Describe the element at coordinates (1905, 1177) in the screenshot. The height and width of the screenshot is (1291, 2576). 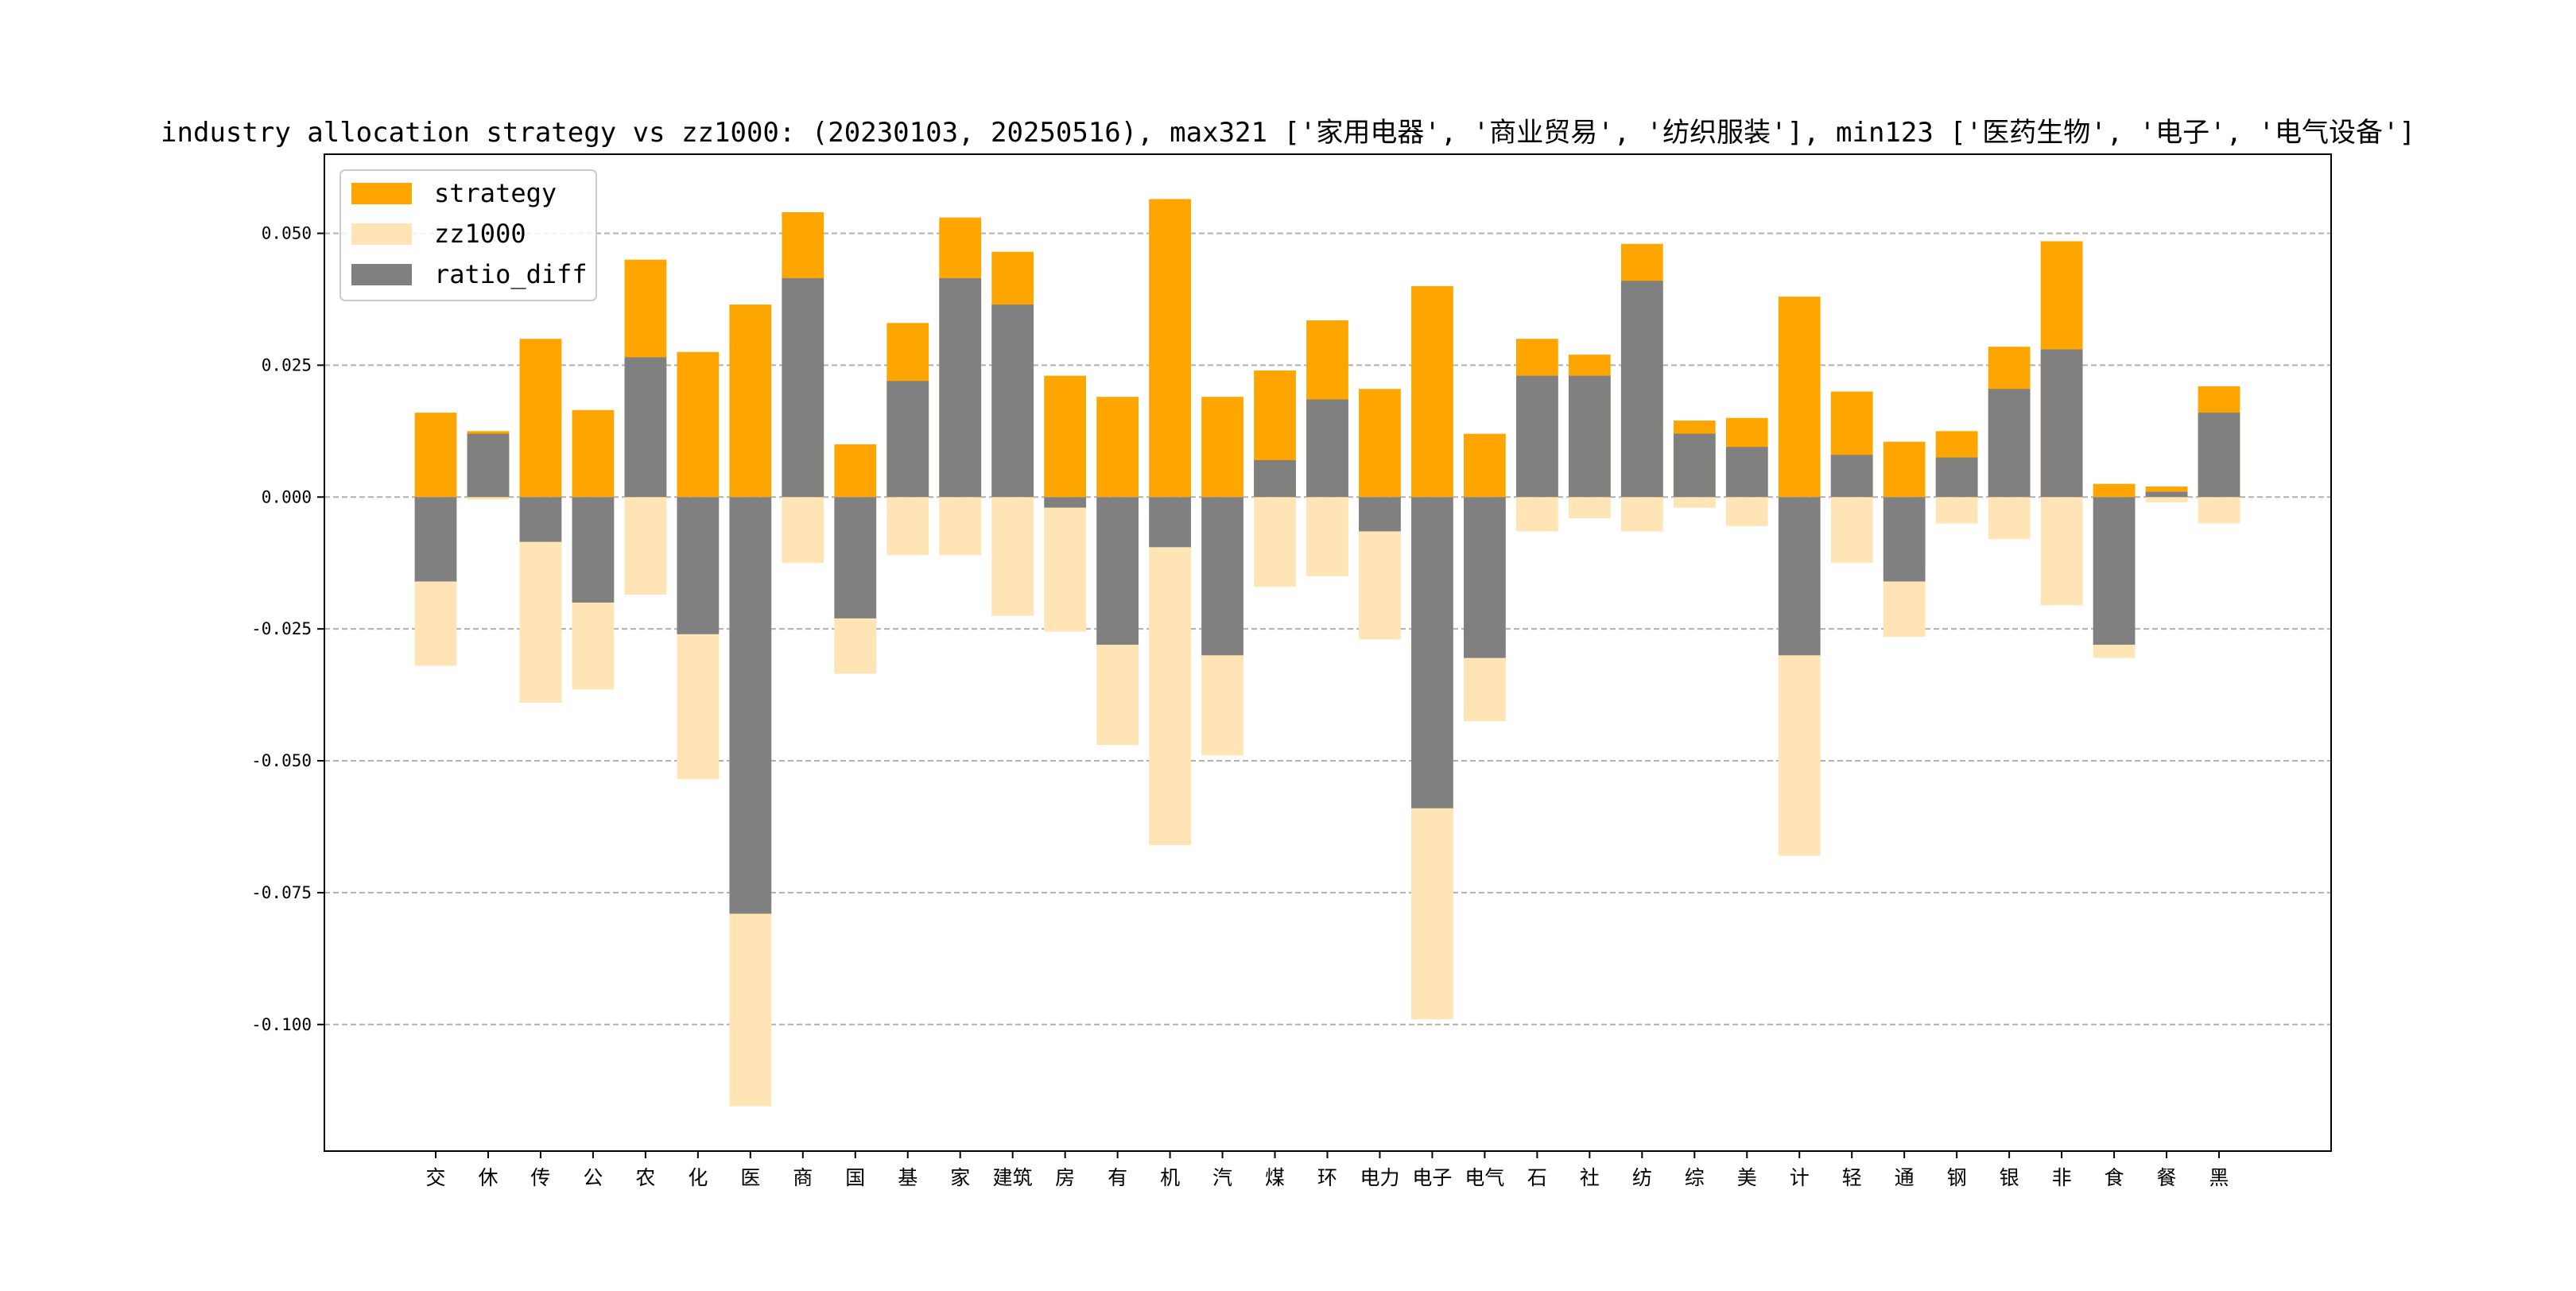
I see `x-tick-label: 通` at that location.